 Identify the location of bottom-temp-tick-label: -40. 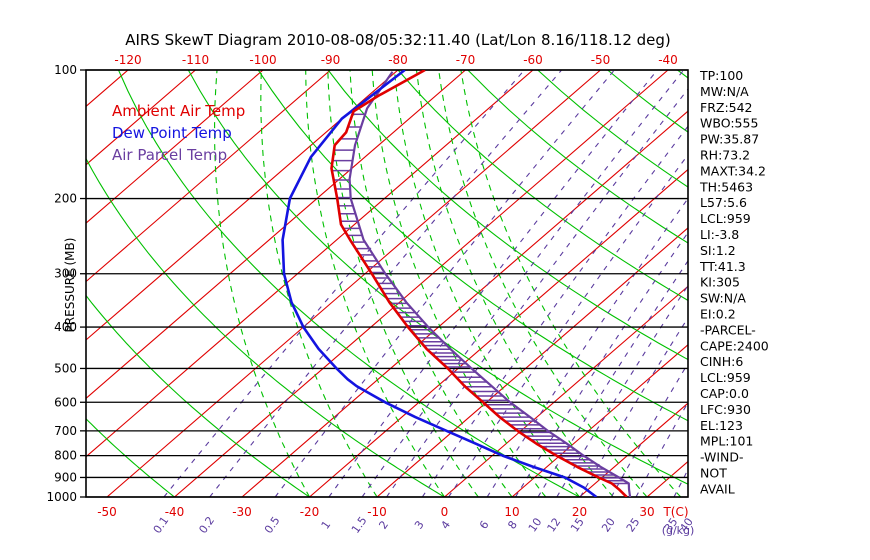
(175, 512).